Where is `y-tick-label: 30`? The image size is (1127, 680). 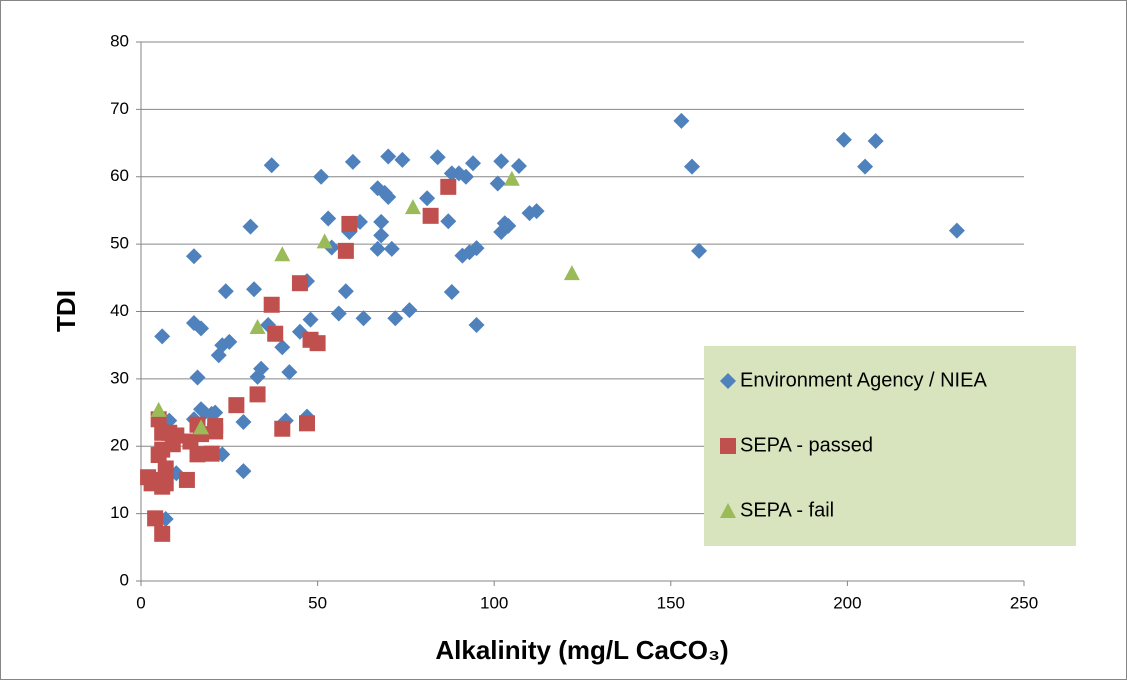 y-tick-label: 30 is located at coordinates (119, 377).